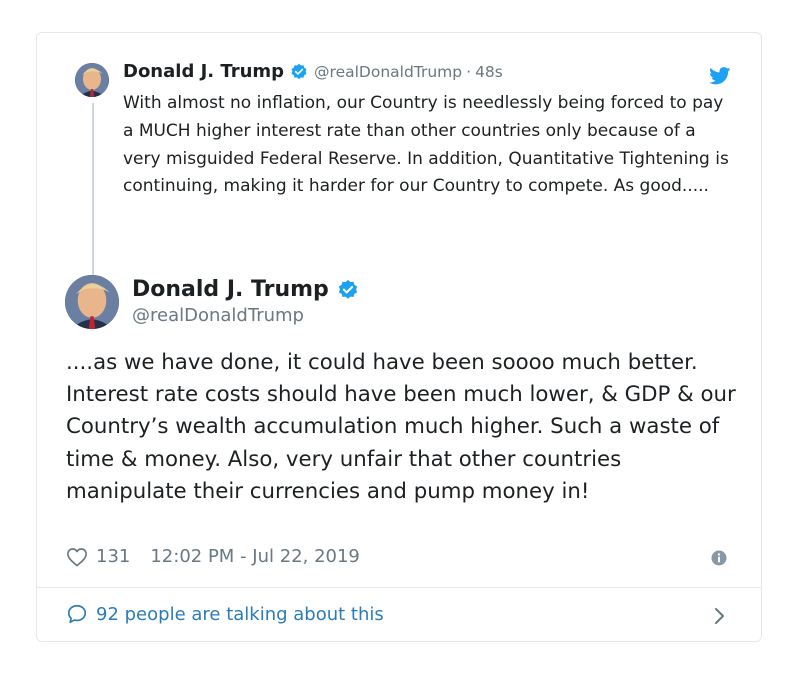 The height and width of the screenshot is (678, 799). Describe the element at coordinates (313, 71) in the screenshot. I see `quoted-tweet-header: Donald J. Trump @realDonaldTrump · 48s` at that location.